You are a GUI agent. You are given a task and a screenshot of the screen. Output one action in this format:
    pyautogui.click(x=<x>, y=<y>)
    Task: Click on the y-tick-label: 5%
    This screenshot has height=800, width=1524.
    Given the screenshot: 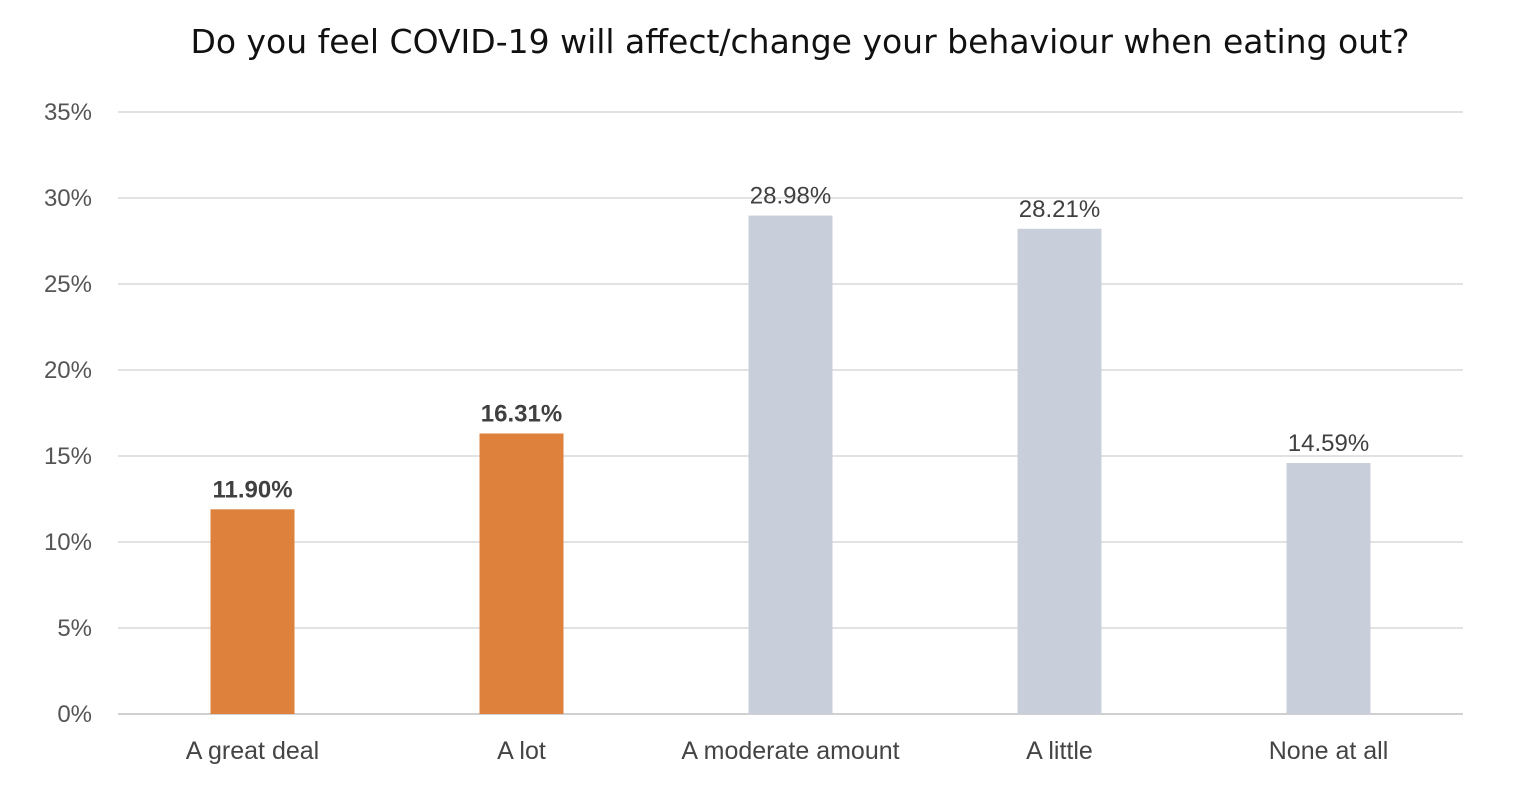 What is the action you would take?
    pyautogui.click(x=74, y=628)
    